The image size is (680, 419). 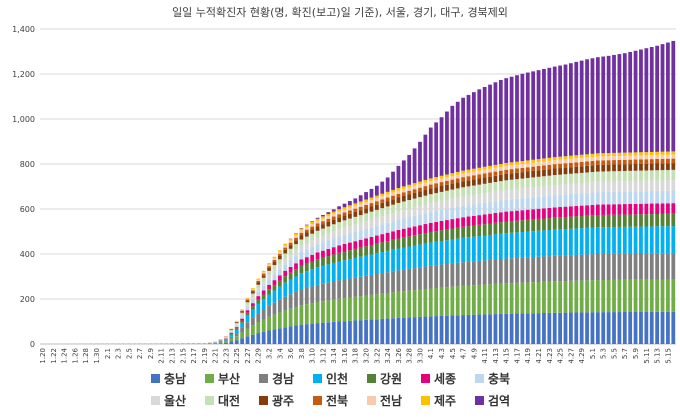 I want to click on legend-label: 강원, so click(x=391, y=379).